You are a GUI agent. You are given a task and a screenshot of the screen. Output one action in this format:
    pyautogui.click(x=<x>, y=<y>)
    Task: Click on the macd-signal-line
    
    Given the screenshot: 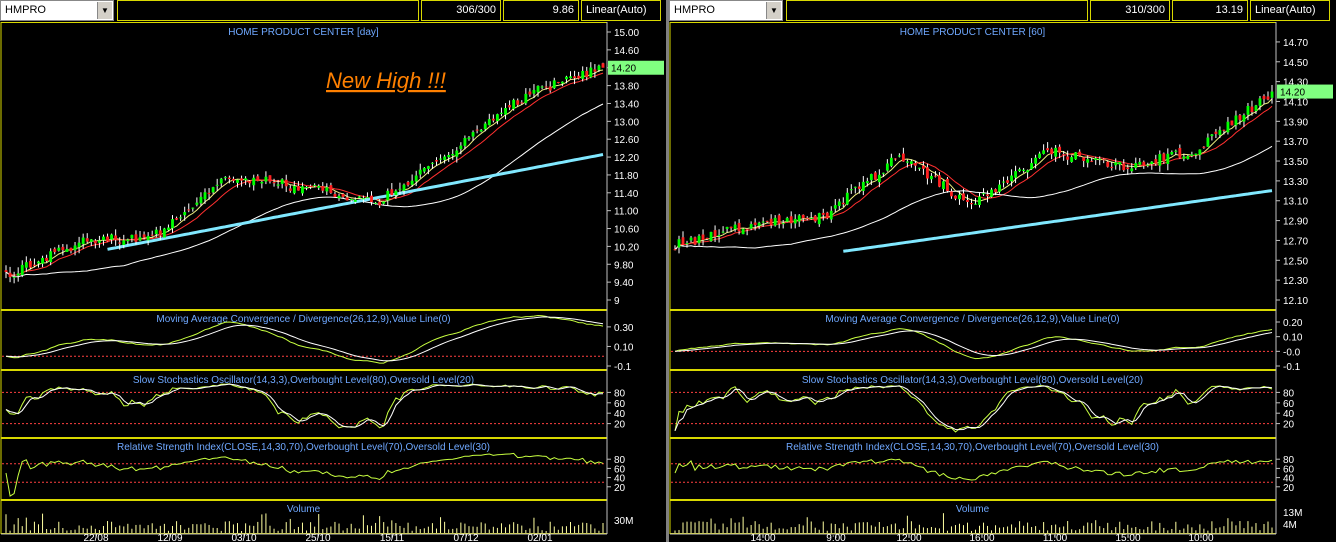 What is the action you would take?
    pyautogui.click(x=973, y=343)
    